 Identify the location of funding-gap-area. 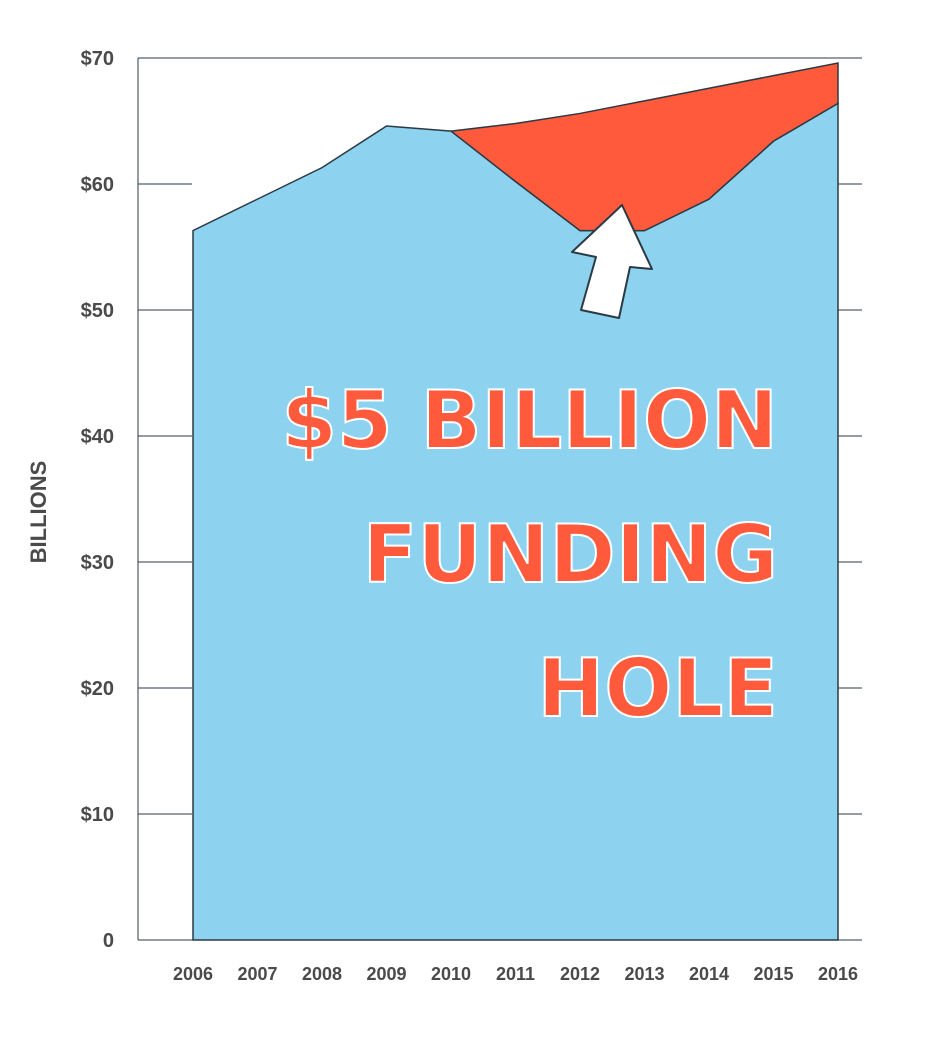
(644, 147).